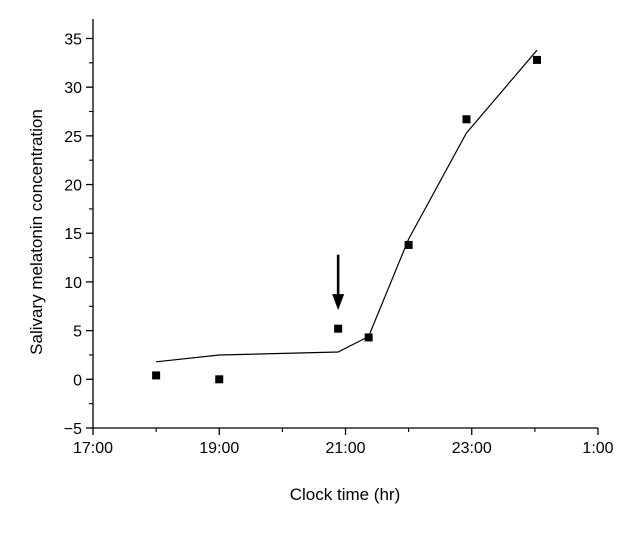  What do you see at coordinates (73, 283) in the screenshot?
I see `y-tick-label: 10` at bounding box center [73, 283].